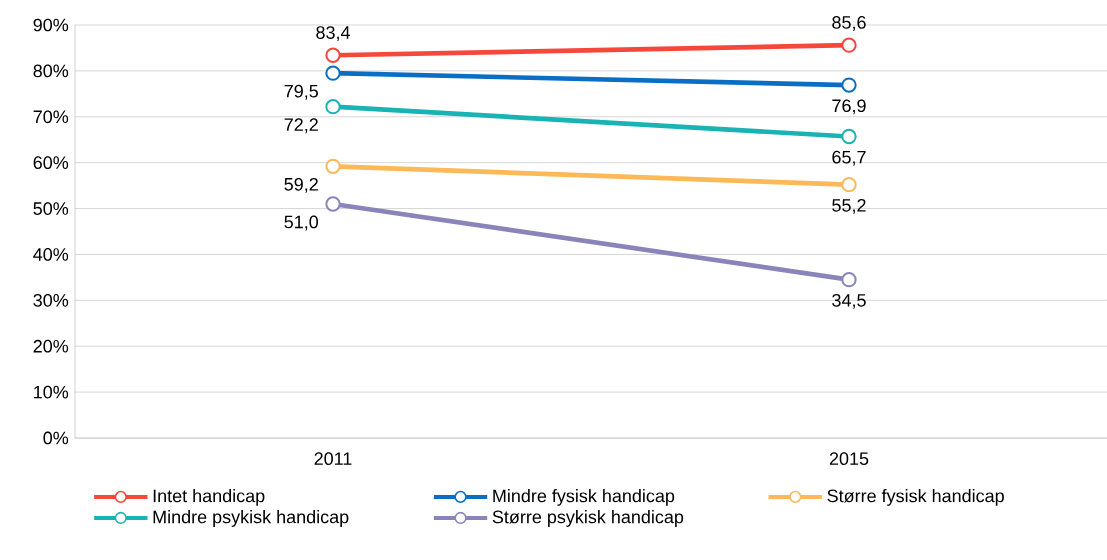 Image resolution: width=1107 pixels, height=560 pixels. Describe the element at coordinates (51, 25) in the screenshot. I see `y-tick-label: 90%` at that location.